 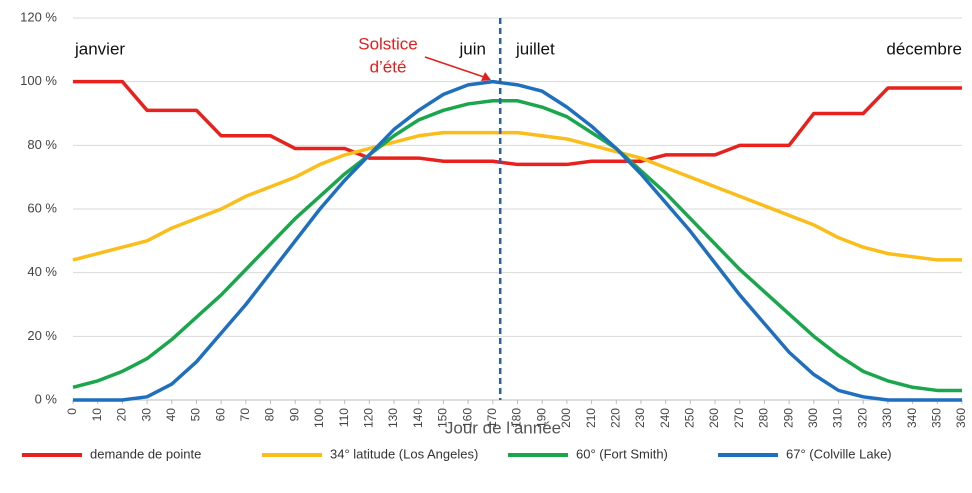 What do you see at coordinates (690, 418) in the screenshot?
I see `x-tick-label: 250` at bounding box center [690, 418].